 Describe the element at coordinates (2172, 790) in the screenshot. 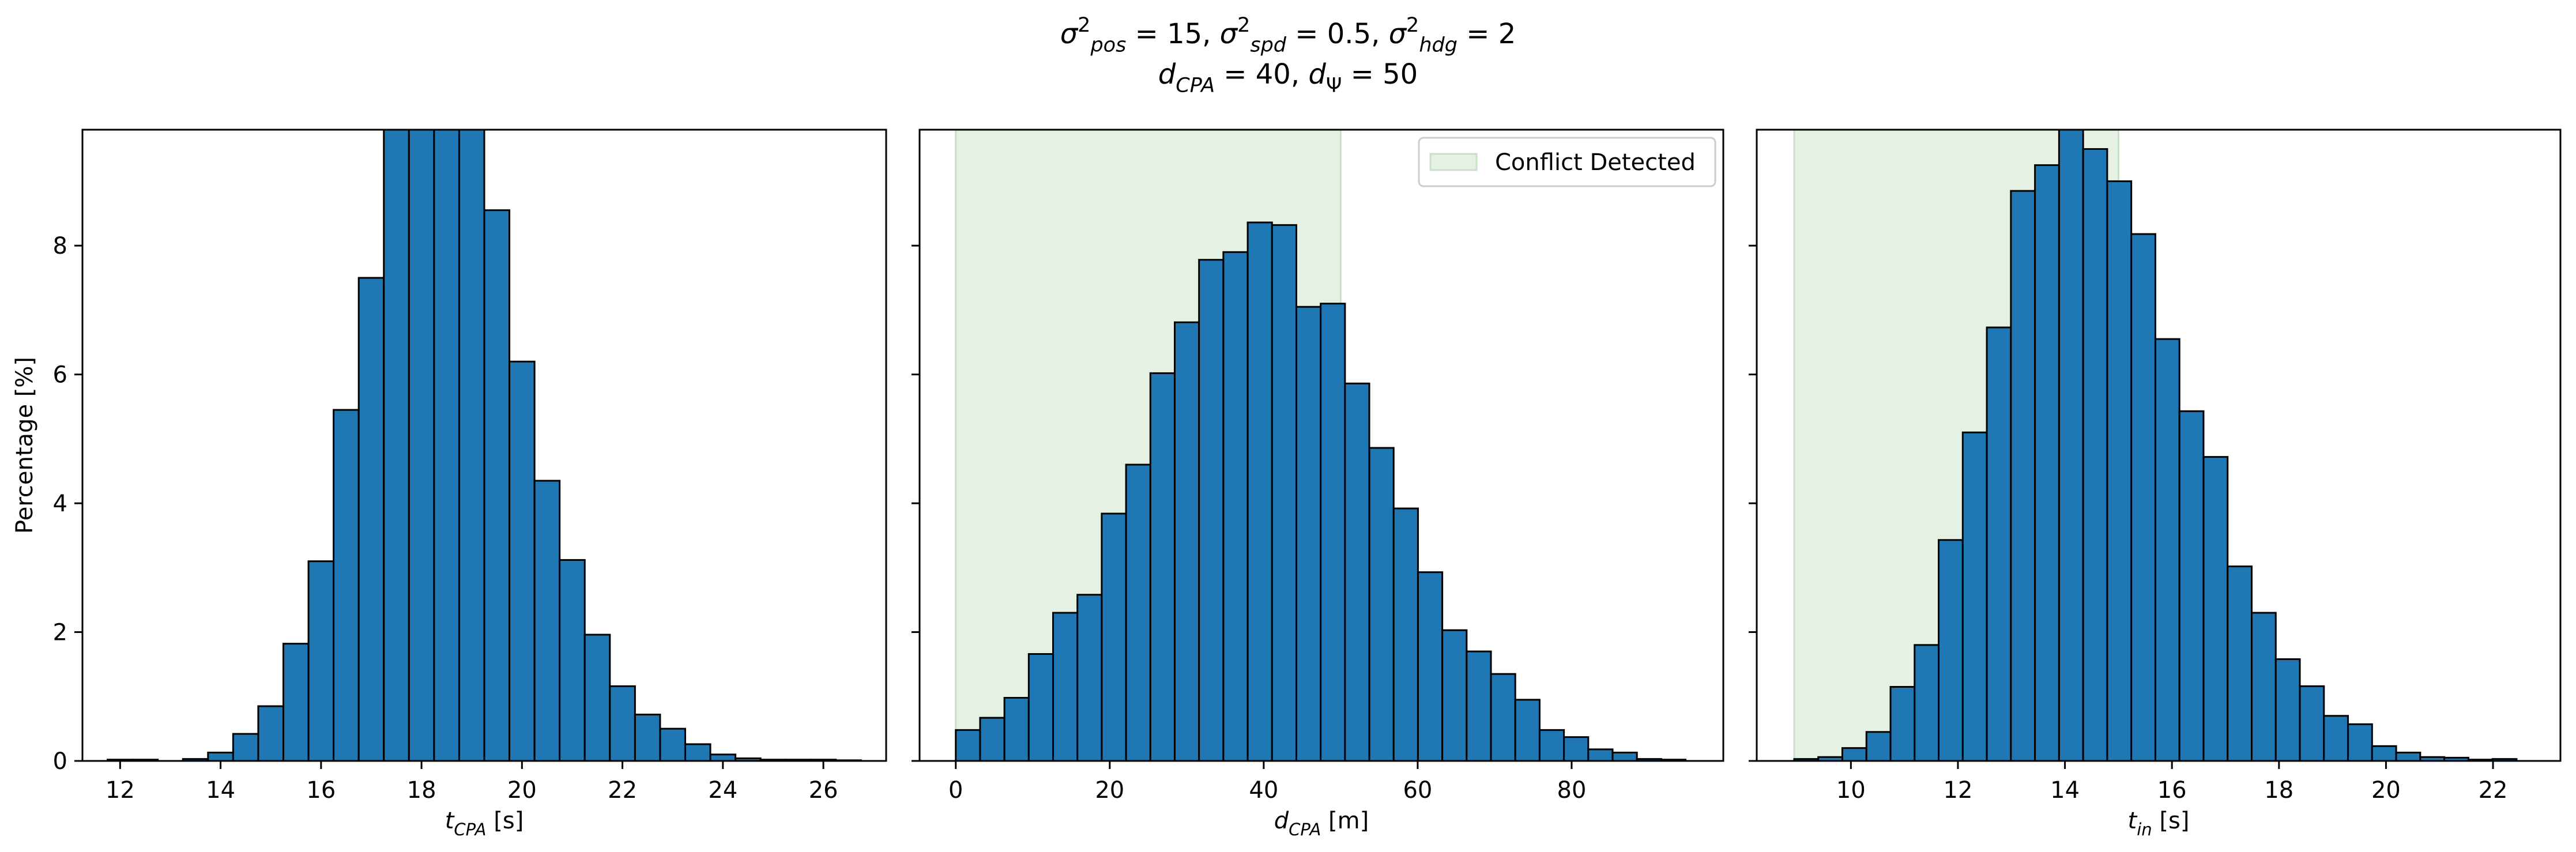

I see `x-tick-label: 16` at that location.